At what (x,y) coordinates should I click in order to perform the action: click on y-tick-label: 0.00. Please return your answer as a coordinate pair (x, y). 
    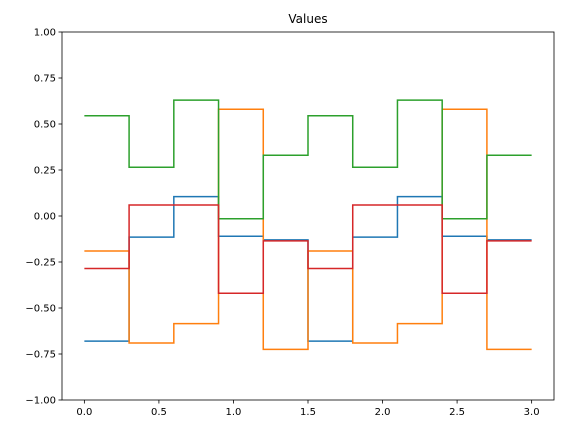
    Looking at the image, I should click on (45, 217).